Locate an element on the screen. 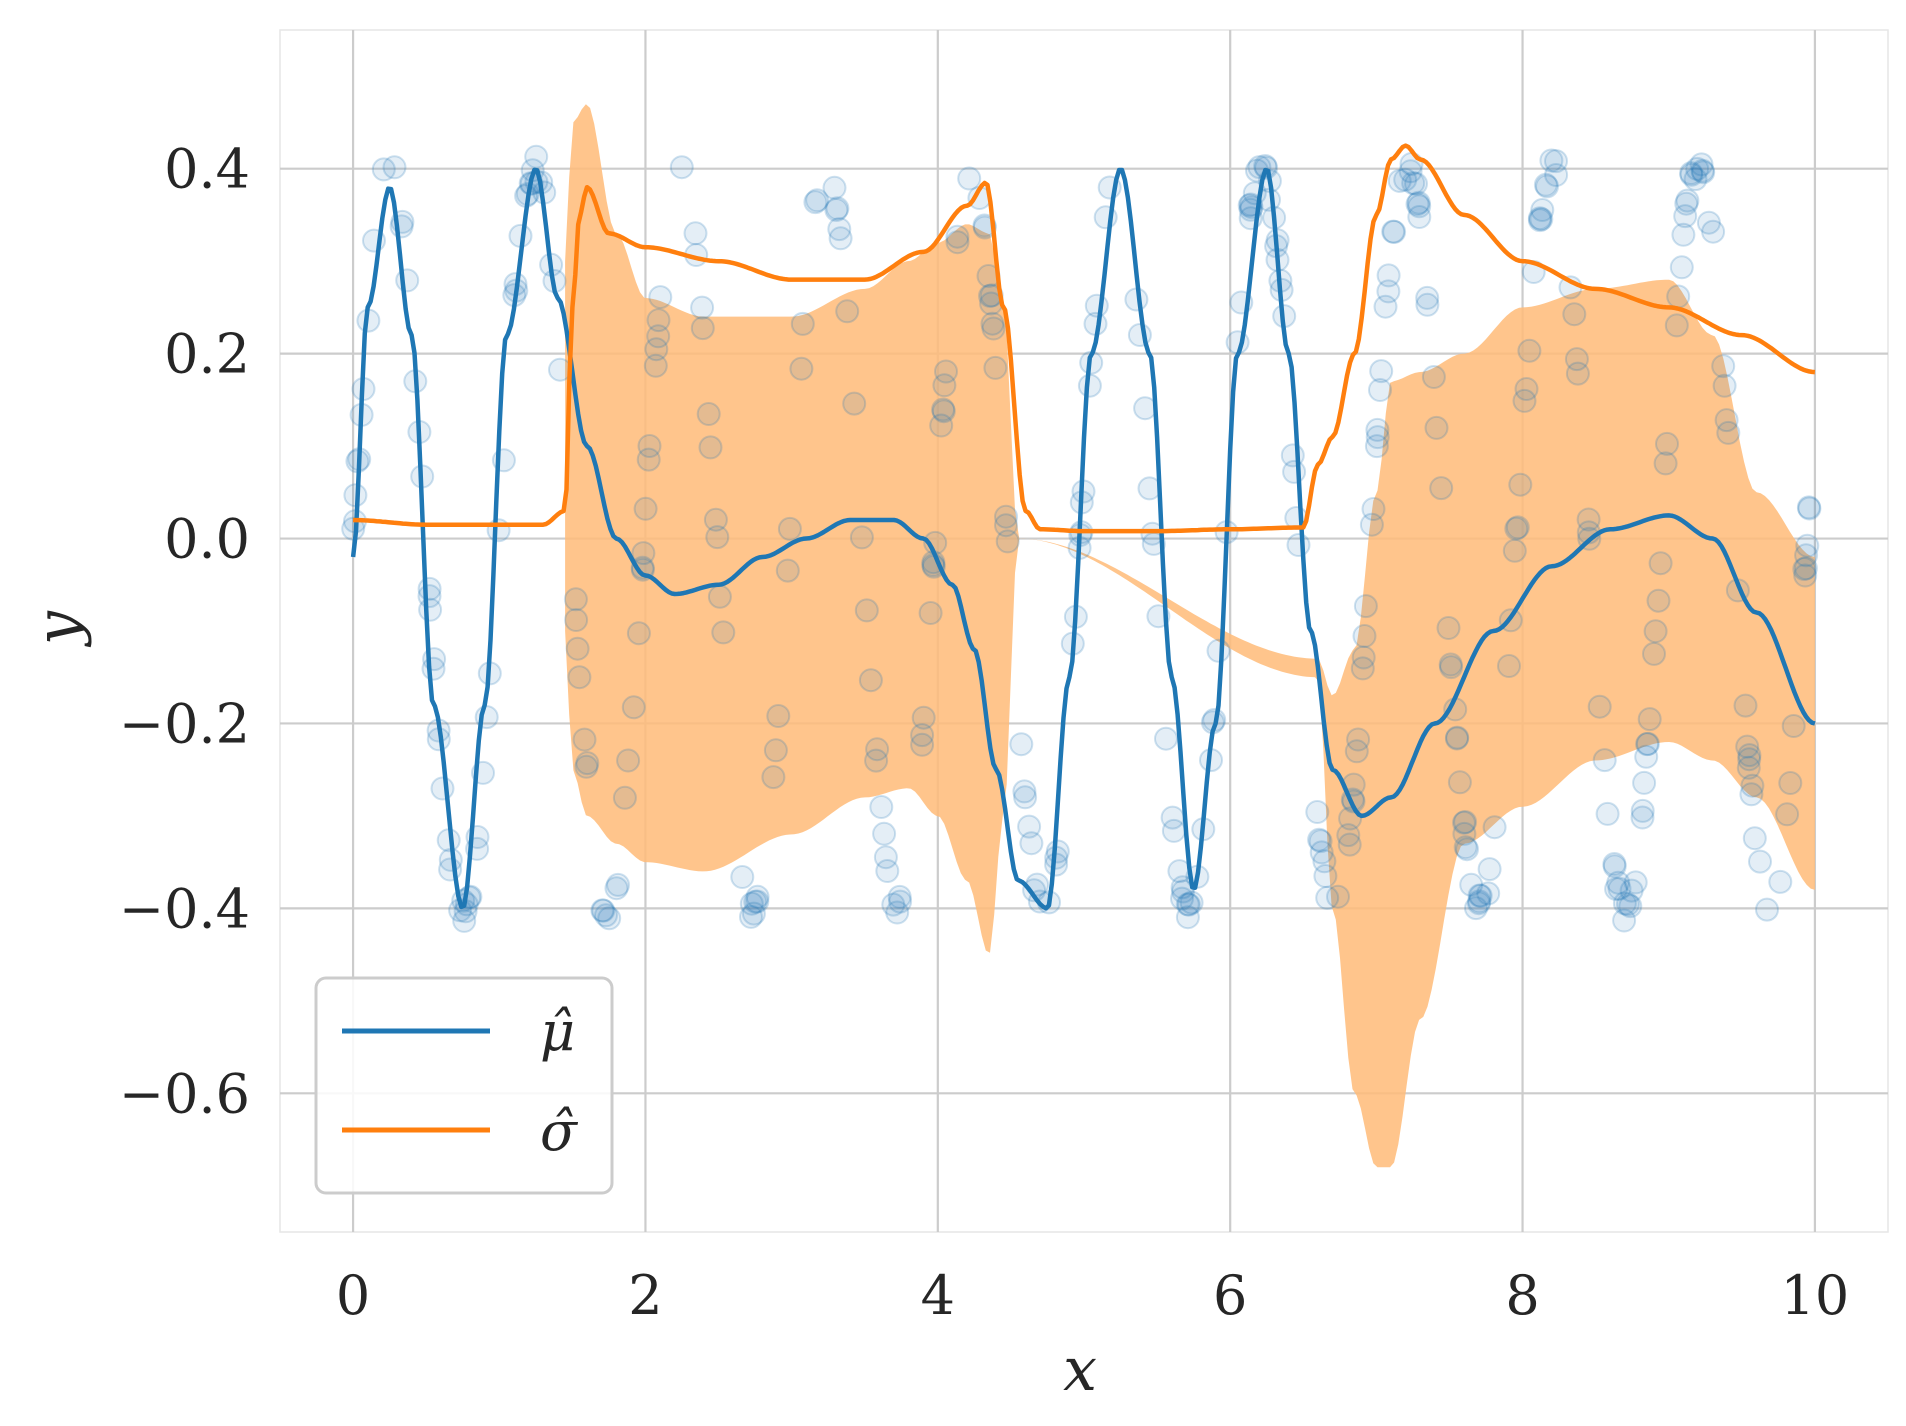 Image resolution: width=1906 pixels, height=1426 pixels. y-tick-label-0: −0.6 is located at coordinates (184, 1093).